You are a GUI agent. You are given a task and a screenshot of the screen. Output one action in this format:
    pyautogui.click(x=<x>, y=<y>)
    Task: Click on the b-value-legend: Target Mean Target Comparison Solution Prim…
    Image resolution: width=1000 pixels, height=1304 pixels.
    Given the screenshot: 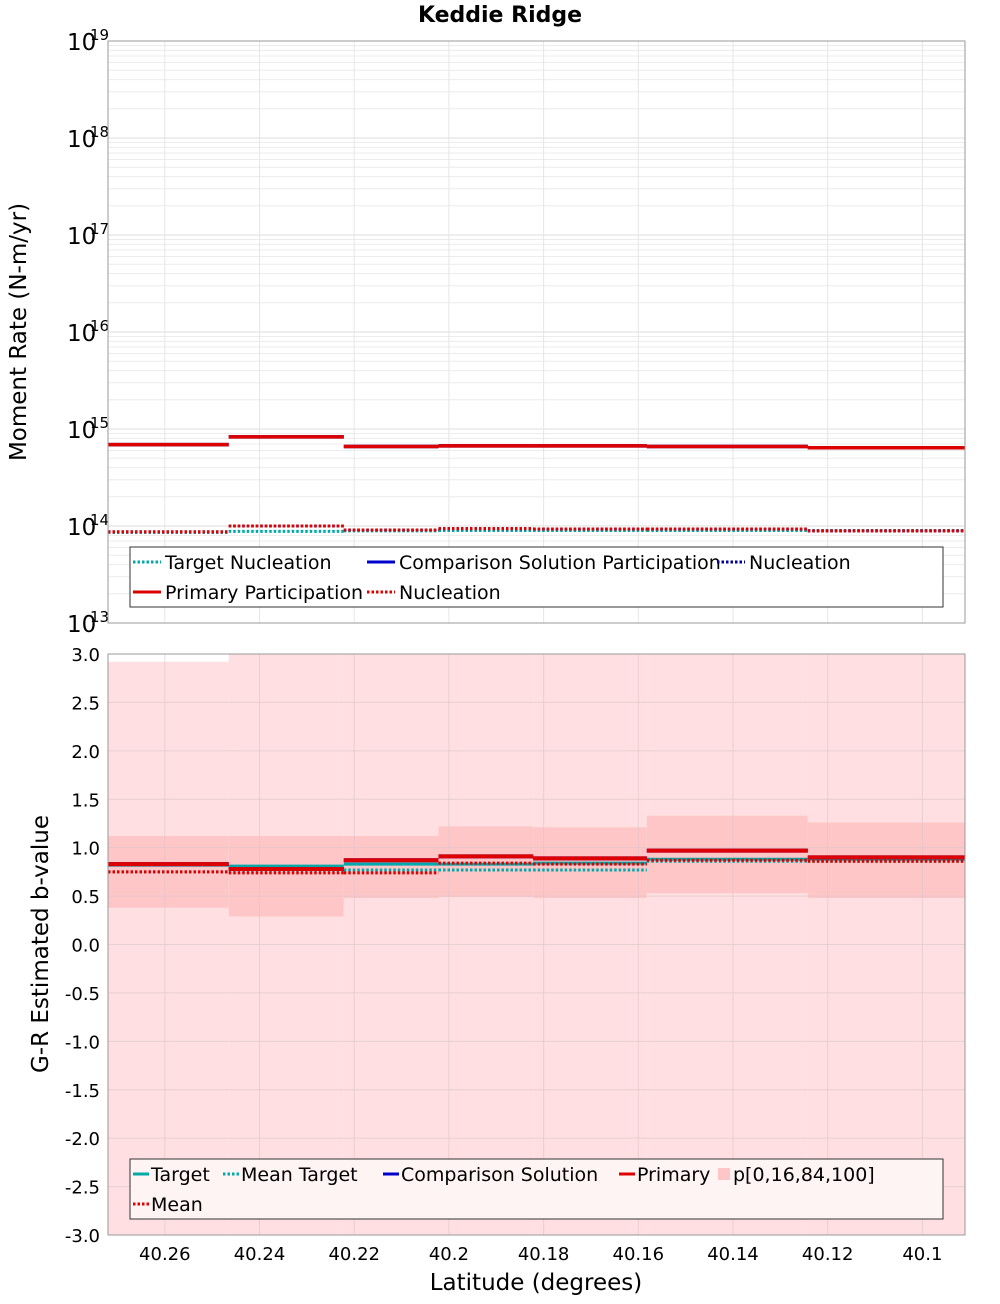 What is the action you would take?
    pyautogui.click(x=536, y=1189)
    